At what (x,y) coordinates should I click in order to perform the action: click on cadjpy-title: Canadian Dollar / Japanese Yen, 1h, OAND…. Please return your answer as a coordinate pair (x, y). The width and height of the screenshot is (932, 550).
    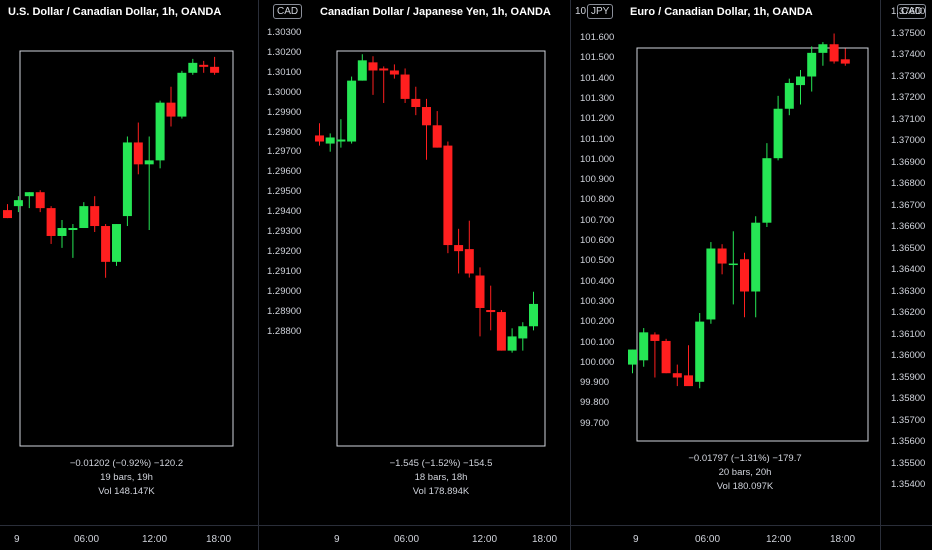
    Looking at the image, I should click on (435, 12).